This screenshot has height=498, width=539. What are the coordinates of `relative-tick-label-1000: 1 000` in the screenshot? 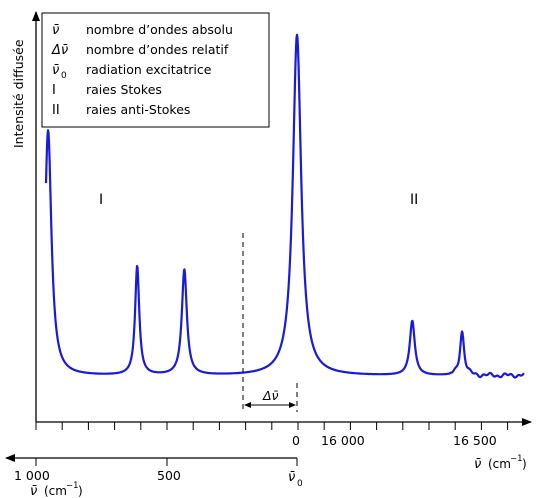 It's located at (32, 475).